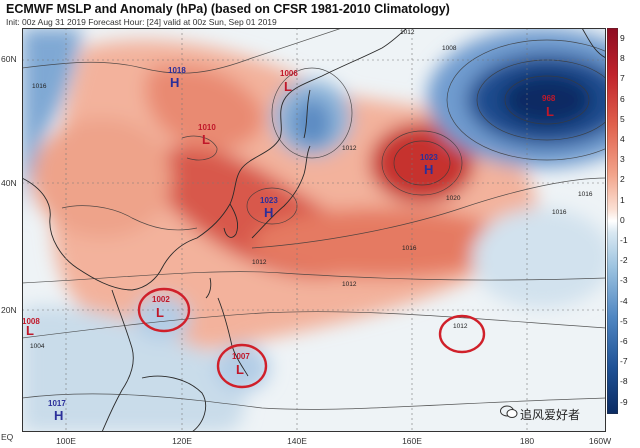 Image resolution: width=640 pixels, height=448 pixels. What do you see at coordinates (289, 73) in the screenshot?
I see `center-value: 1006` at bounding box center [289, 73].